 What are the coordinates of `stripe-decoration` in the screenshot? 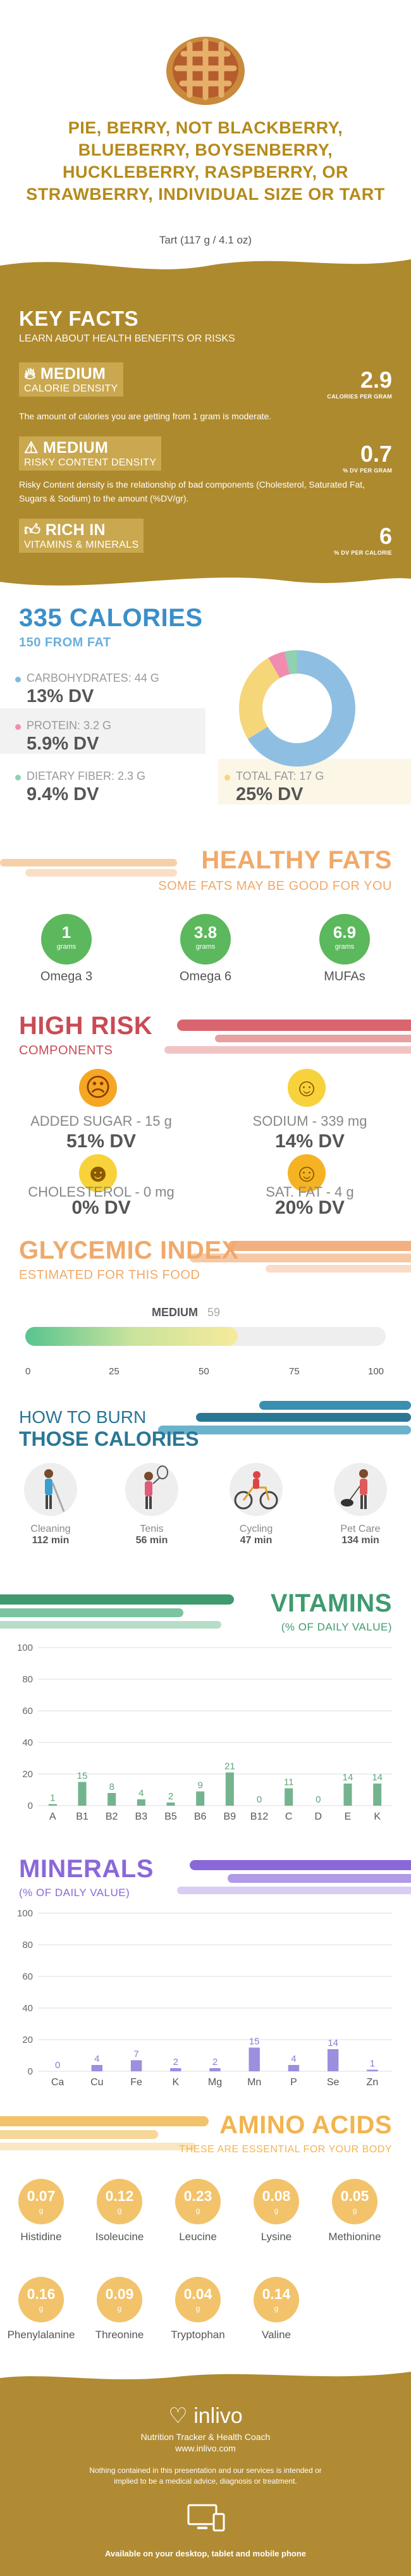 It's located at (288, 1037).